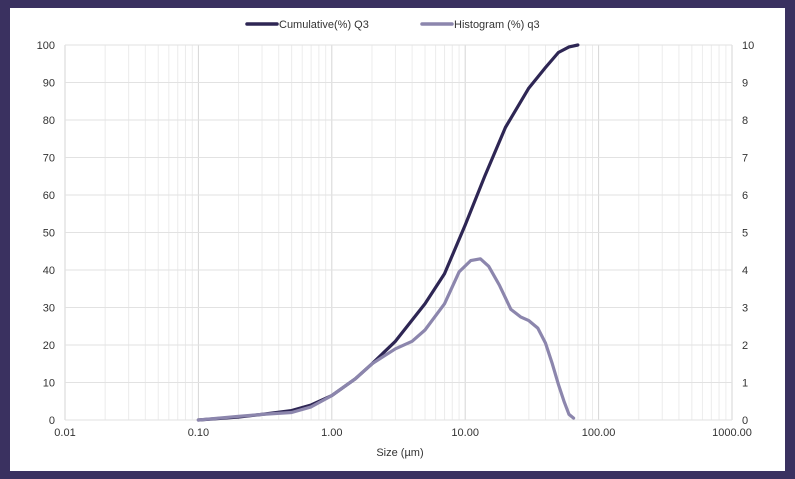 This screenshot has height=479, width=795. What do you see at coordinates (49, 346) in the screenshot?
I see `y-tick-label: 20` at bounding box center [49, 346].